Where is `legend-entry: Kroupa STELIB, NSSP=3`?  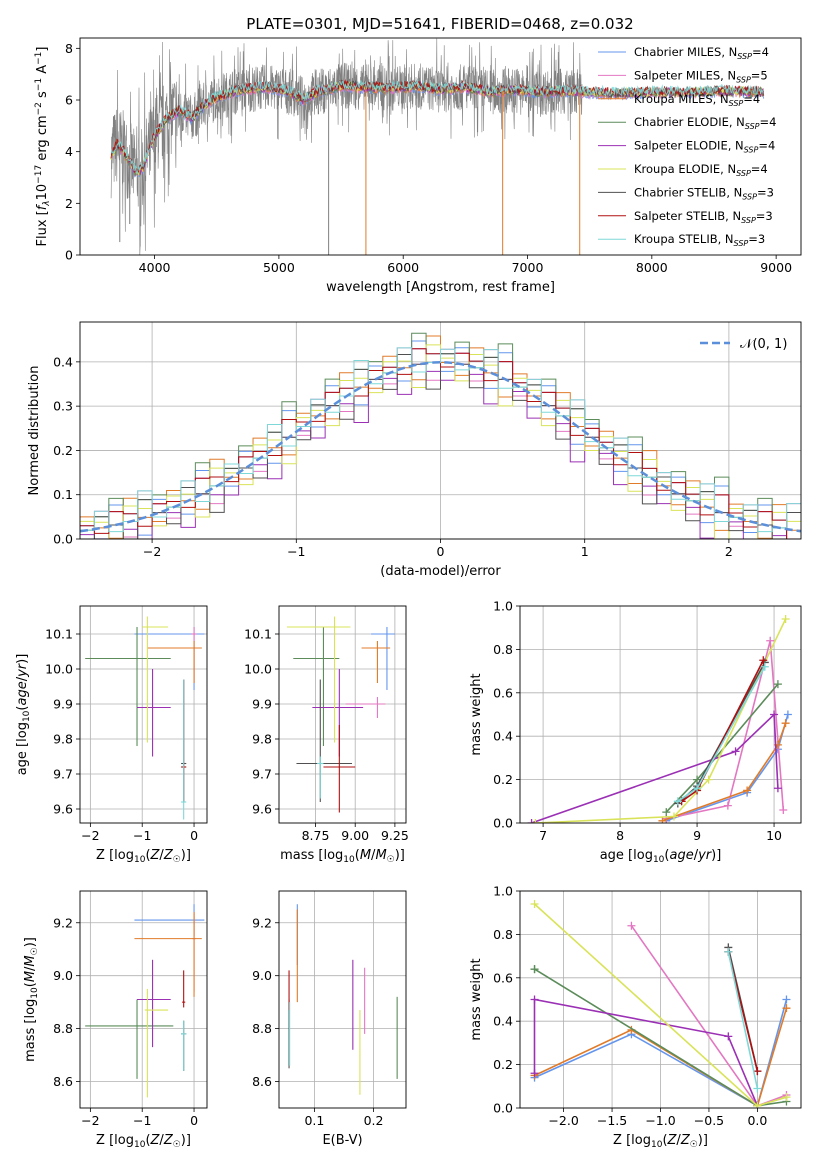 legend-entry: Kroupa STELIB, NSSP=3 is located at coordinates (699, 240).